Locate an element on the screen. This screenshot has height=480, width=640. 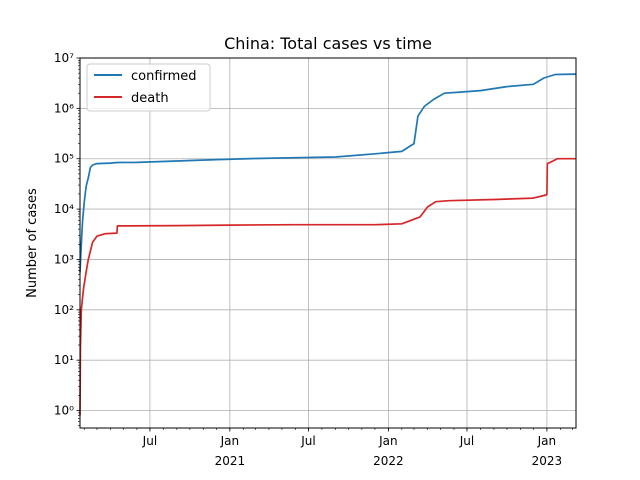
y-tick-label: 10² is located at coordinates (64, 310).